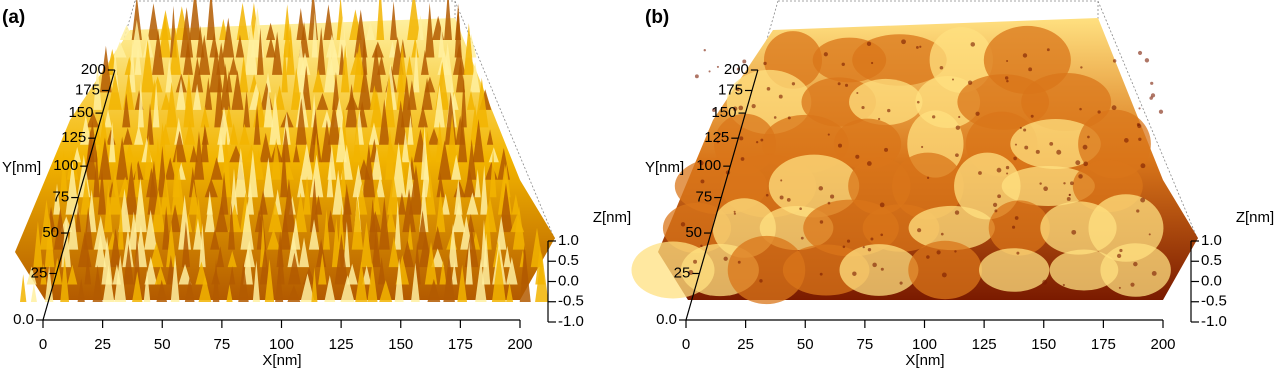 This screenshot has width=1285, height=378. I want to click on z-axis-label: Z[nm], so click(1255, 217).